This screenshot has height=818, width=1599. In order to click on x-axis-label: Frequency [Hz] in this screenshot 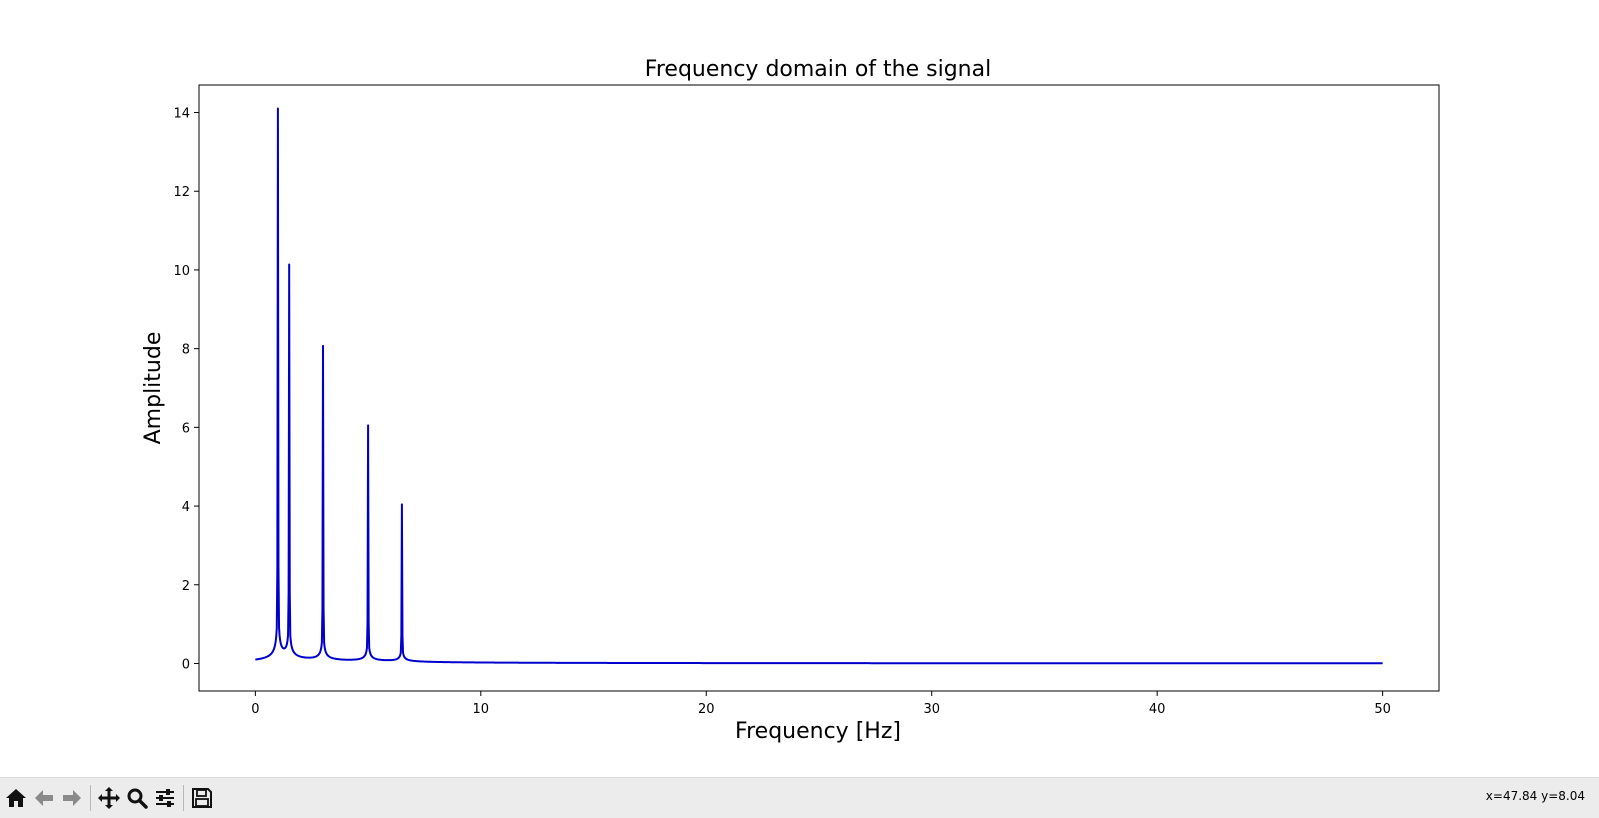, I will do `click(818, 731)`.